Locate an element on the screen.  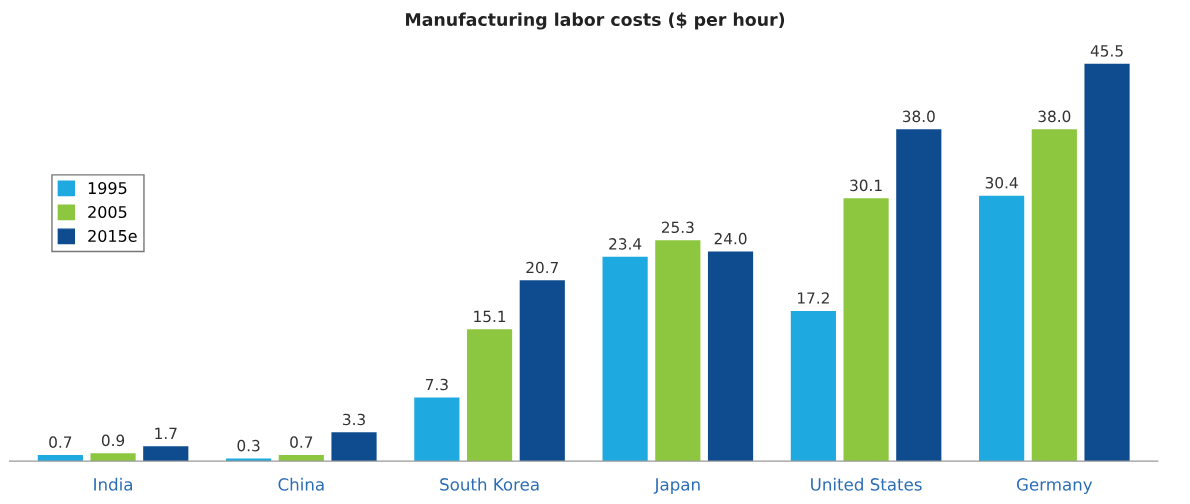
data-label: 15.1 is located at coordinates (490, 316).